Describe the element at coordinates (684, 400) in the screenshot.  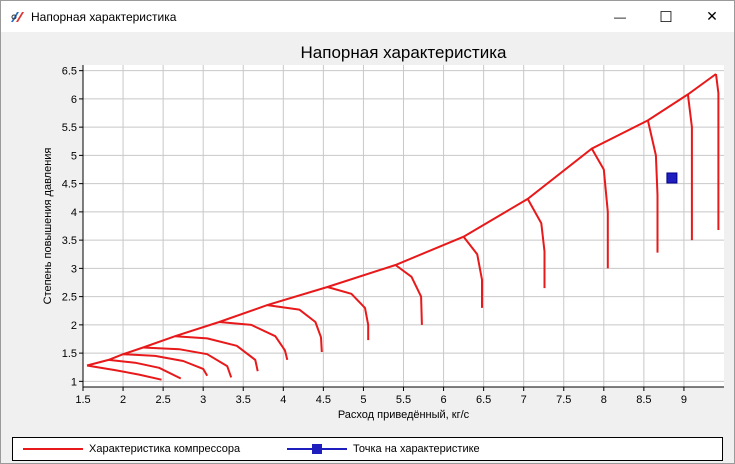
I see `x-tick-label: 9` at that location.